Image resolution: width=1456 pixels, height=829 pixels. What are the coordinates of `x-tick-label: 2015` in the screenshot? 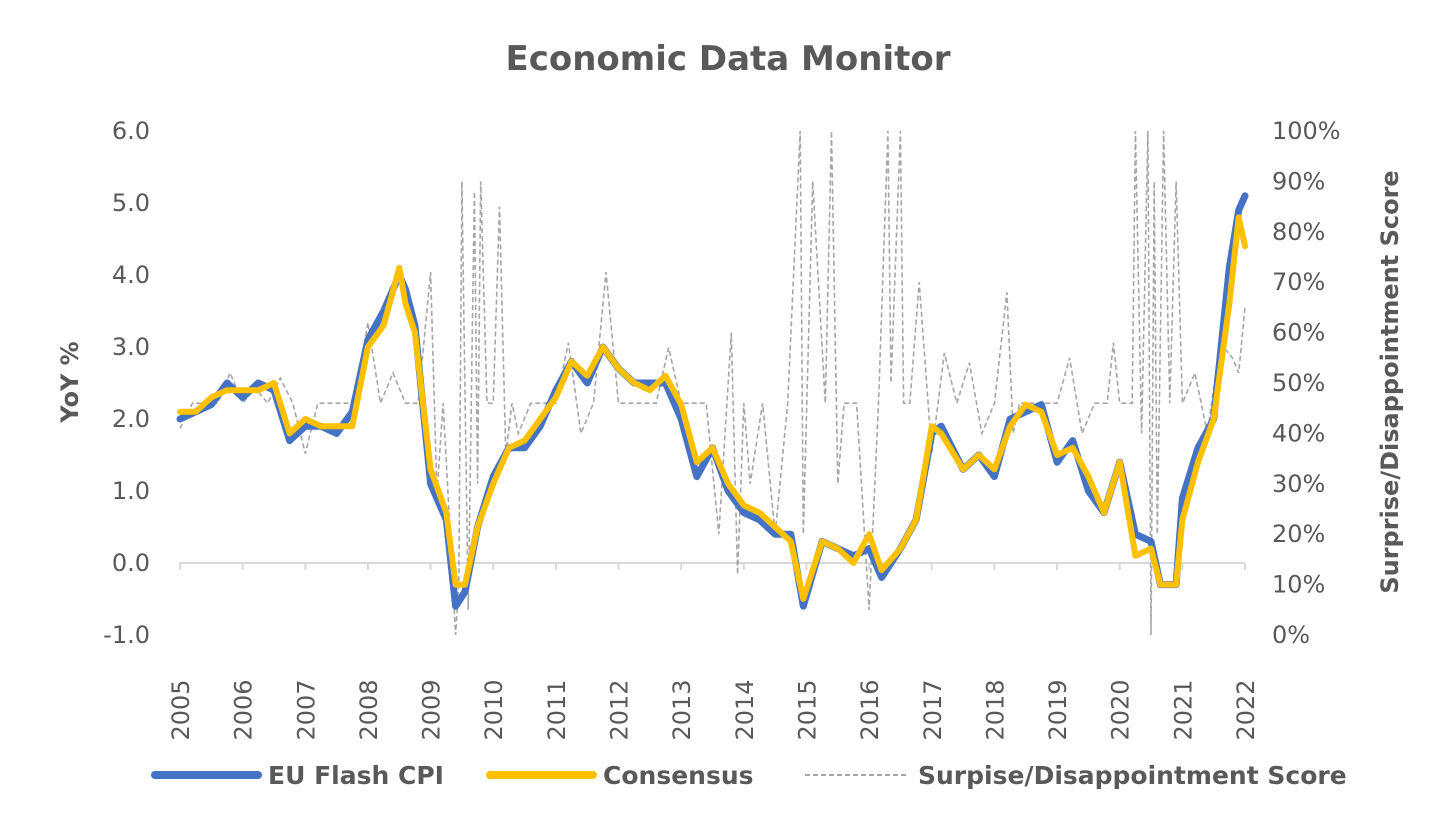 It's located at (807, 709).